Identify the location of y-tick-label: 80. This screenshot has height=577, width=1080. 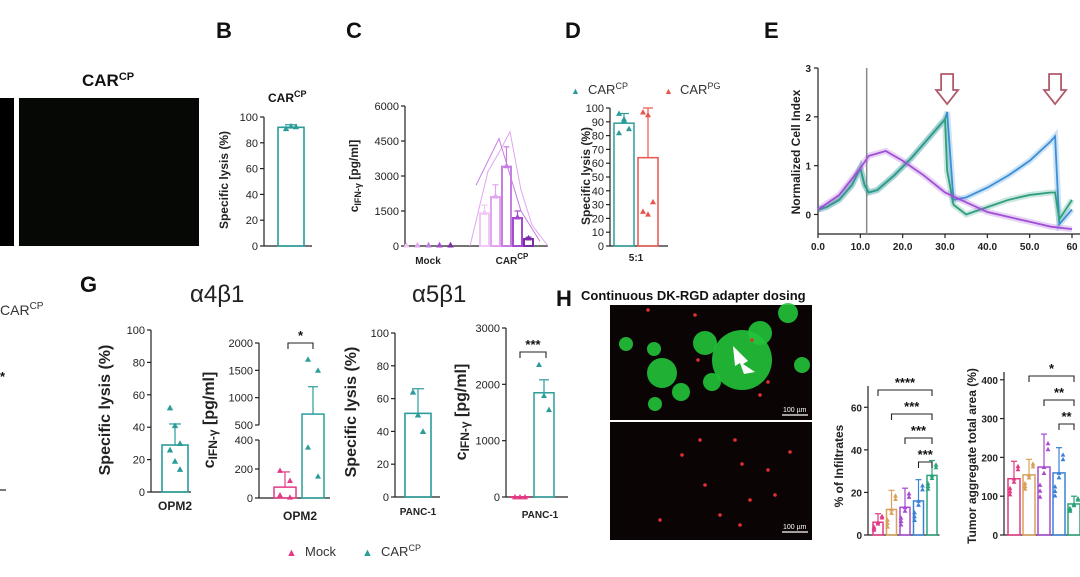
(139, 363).